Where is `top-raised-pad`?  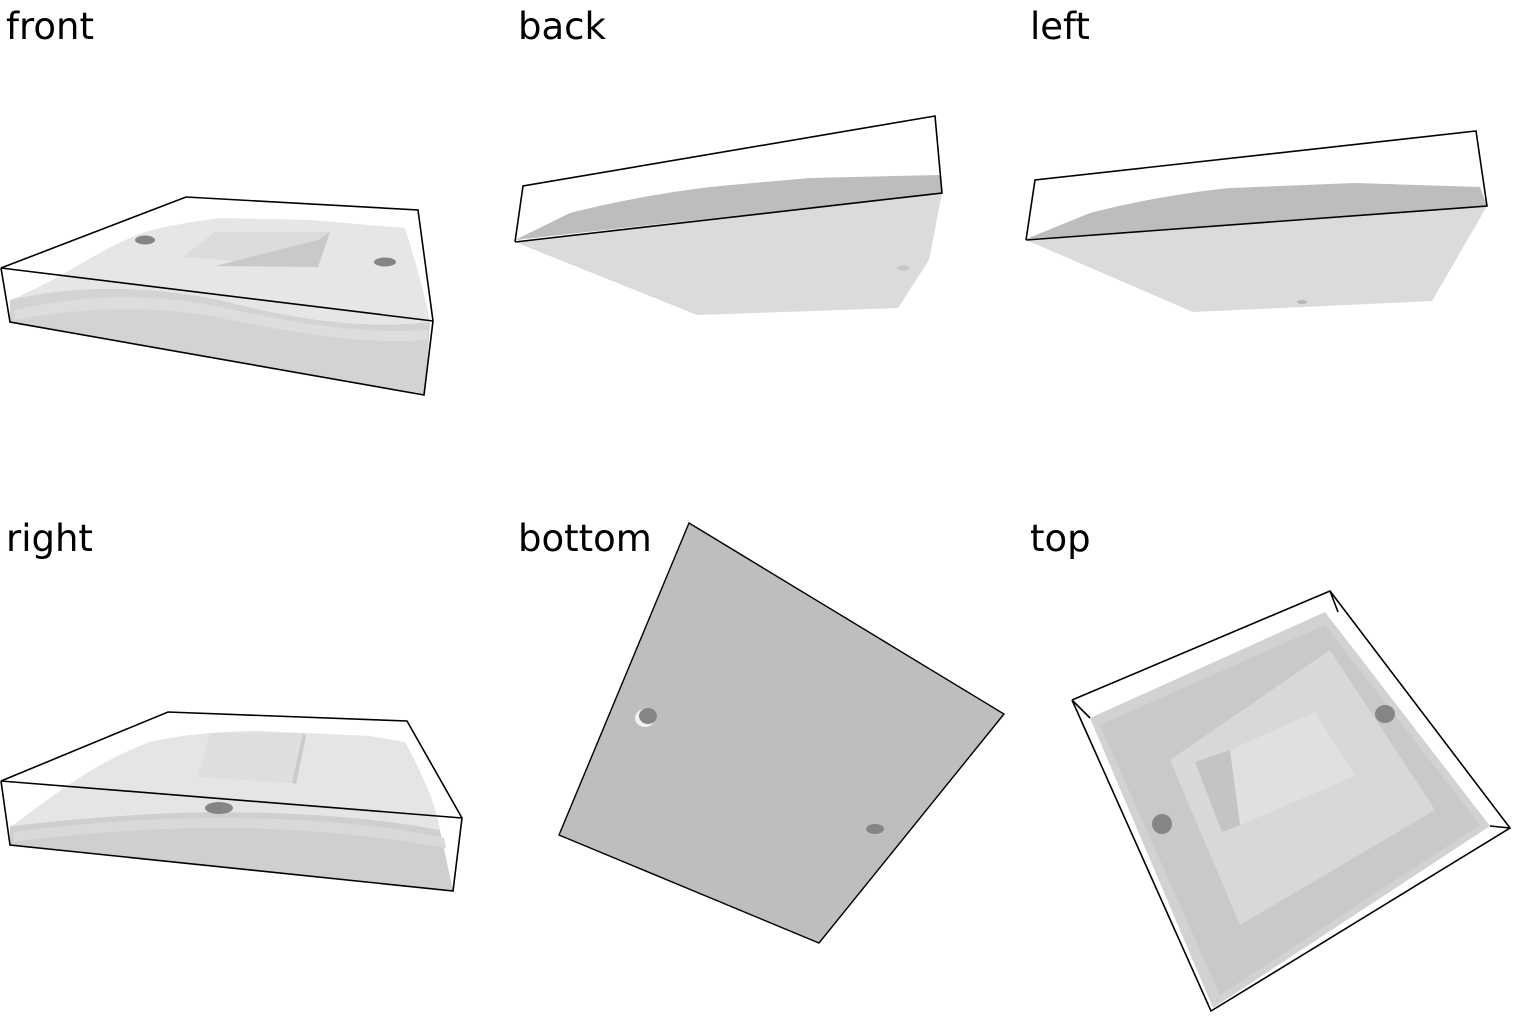
top-raised-pad is located at coordinates (1292, 768).